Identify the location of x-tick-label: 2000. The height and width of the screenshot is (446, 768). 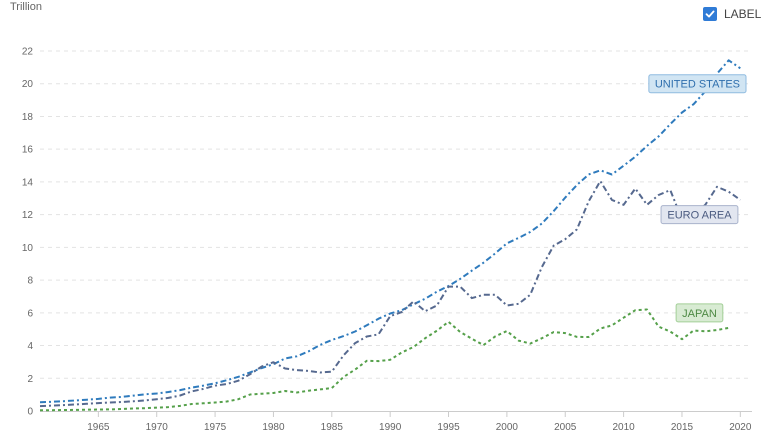
(507, 427).